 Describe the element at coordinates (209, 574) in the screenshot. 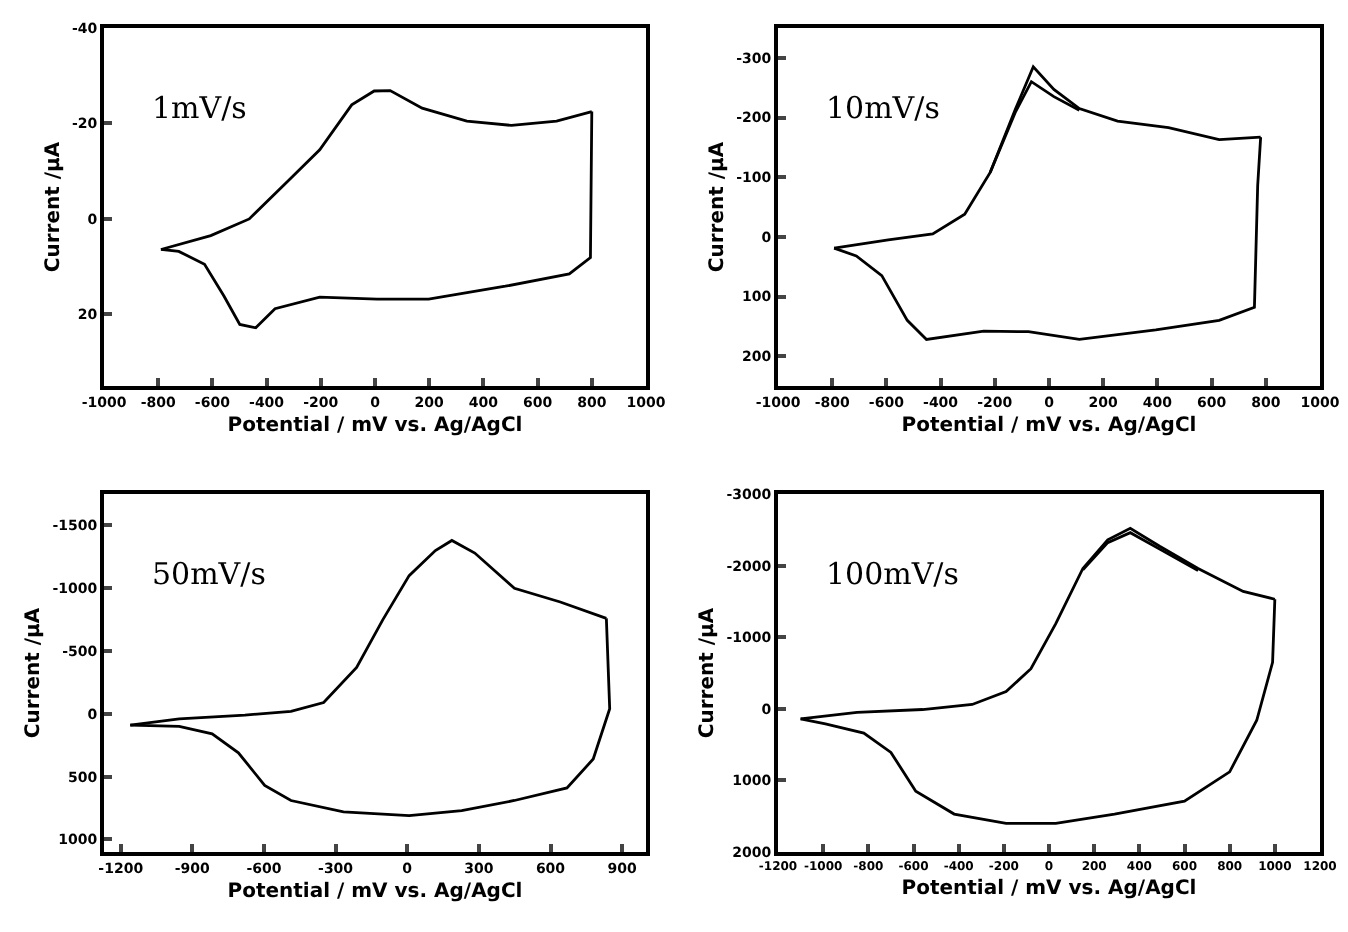

I see `annotation: 50mV/s` at that location.